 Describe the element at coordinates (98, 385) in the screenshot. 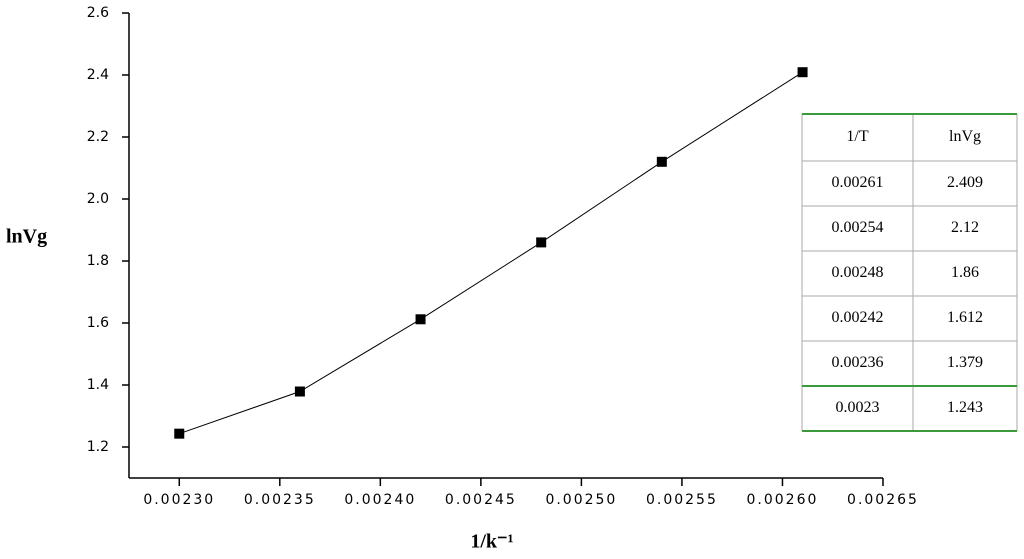

I see `y-tick-label: 1.4` at that location.